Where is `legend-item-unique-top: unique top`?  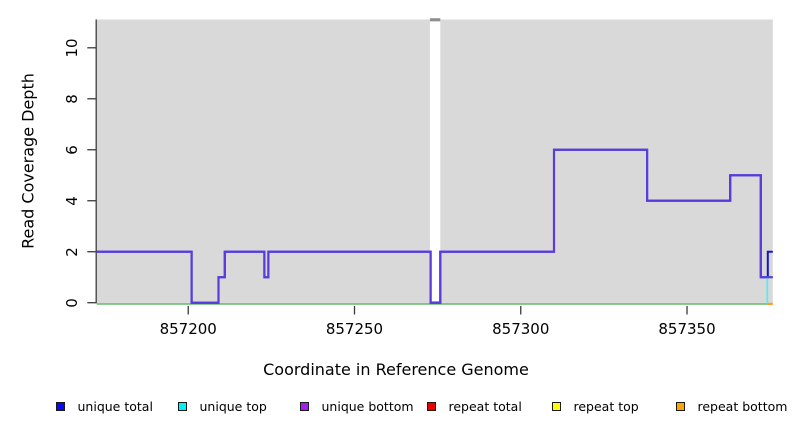 legend-item-unique-top: unique top is located at coordinates (222, 406).